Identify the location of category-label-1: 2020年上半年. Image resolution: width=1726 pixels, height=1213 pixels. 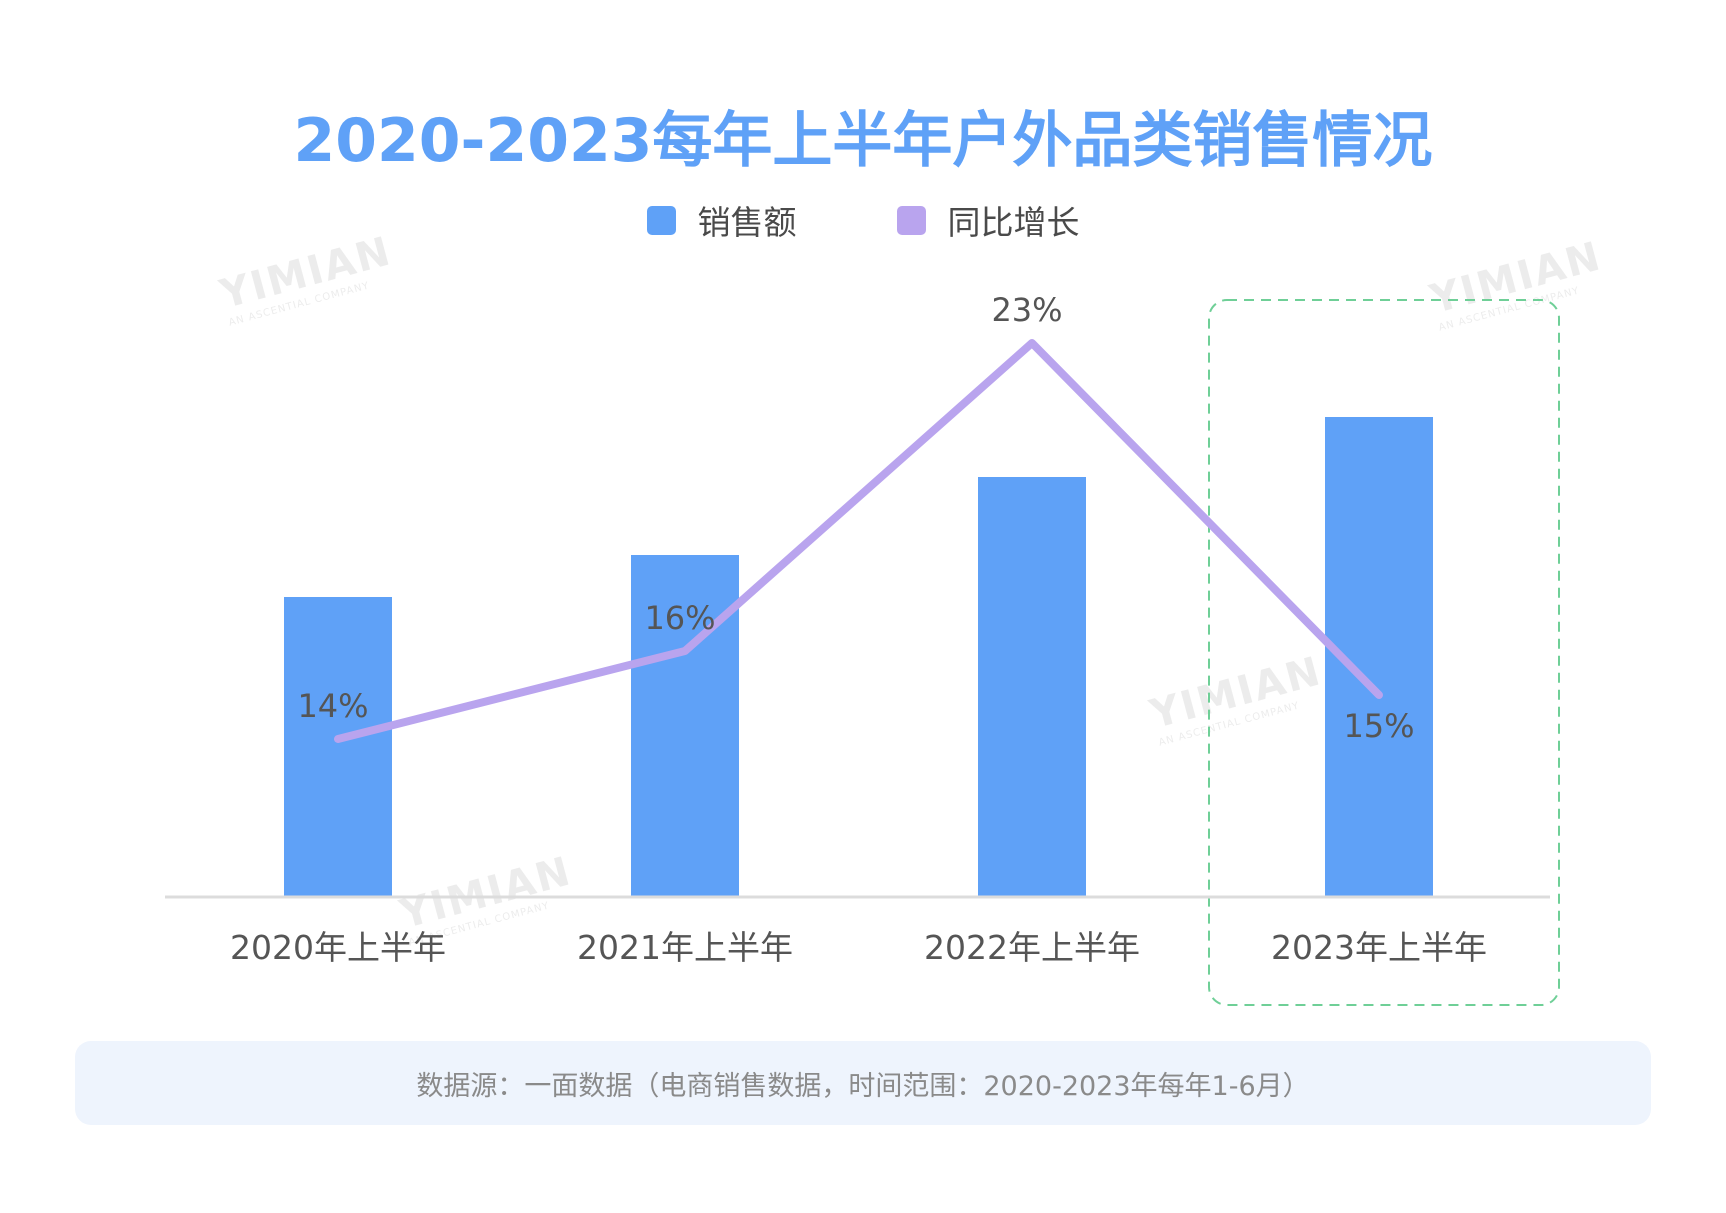
(338, 947).